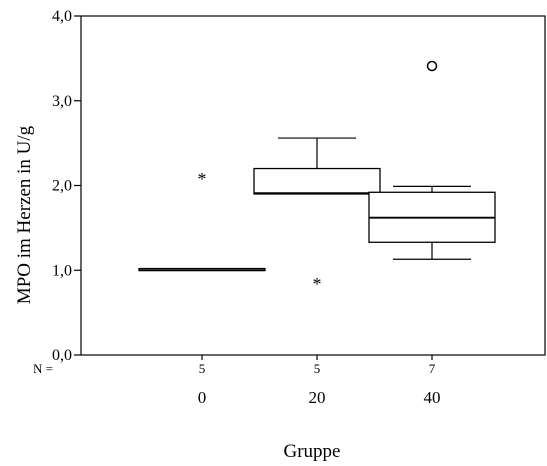 The width and height of the screenshot is (547, 466). Describe the element at coordinates (432, 397) in the screenshot. I see `category-label-40: 40` at that location.